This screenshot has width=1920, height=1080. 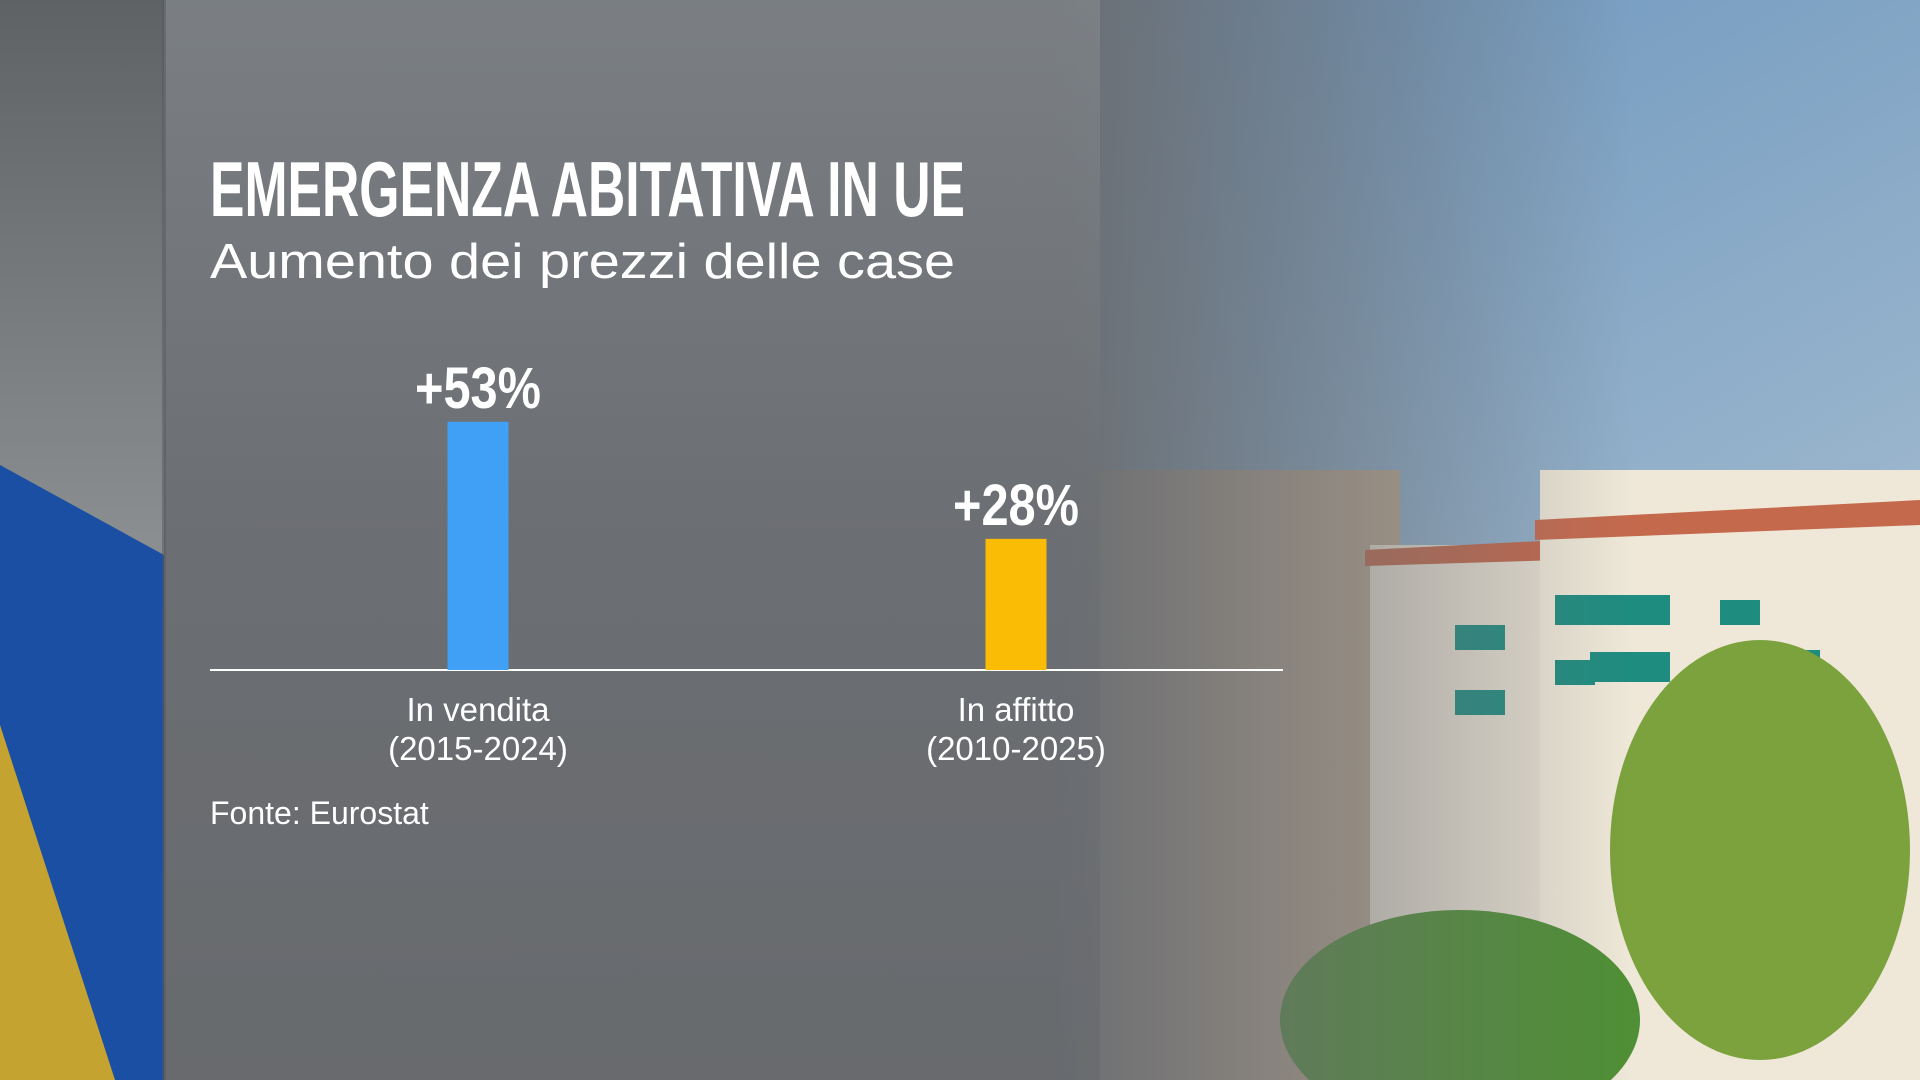 What do you see at coordinates (478, 748) in the screenshot?
I see `x-tick-period: (2015-2024)` at bounding box center [478, 748].